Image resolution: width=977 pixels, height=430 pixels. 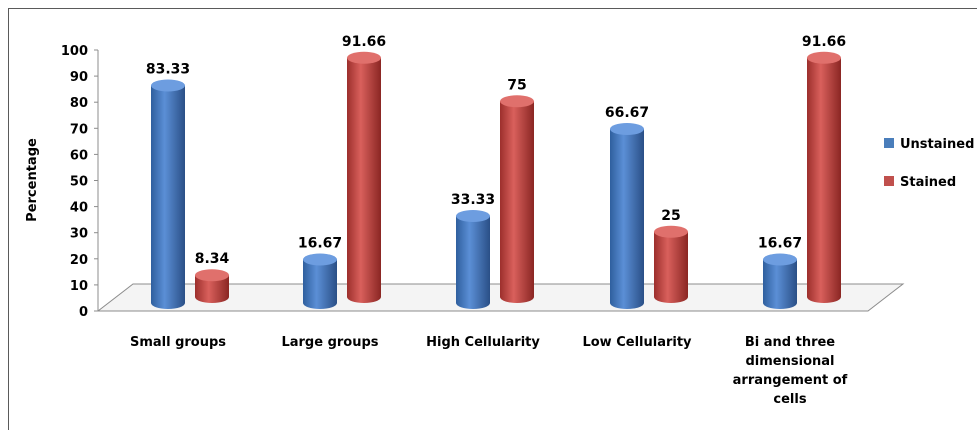 I want to click on legend-swatch-unstained, so click(x=889, y=143).